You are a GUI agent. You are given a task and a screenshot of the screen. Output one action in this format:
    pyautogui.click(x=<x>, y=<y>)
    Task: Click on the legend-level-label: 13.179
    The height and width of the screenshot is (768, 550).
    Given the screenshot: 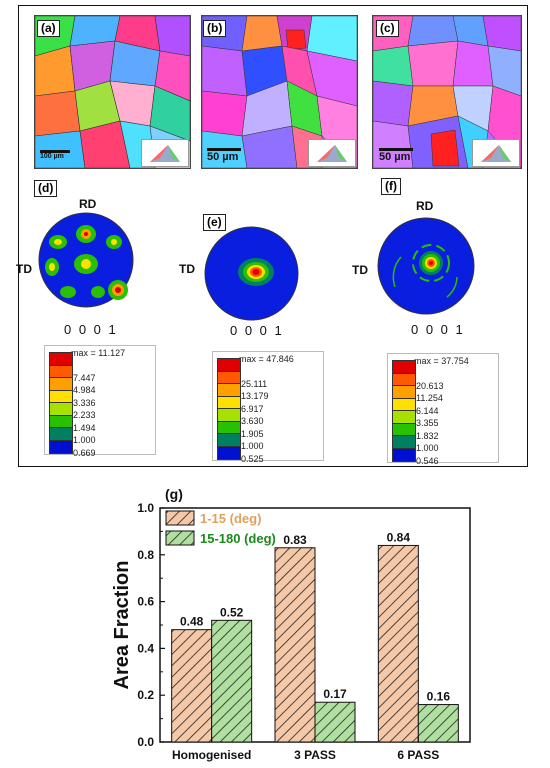 What is the action you would take?
    pyautogui.click(x=255, y=396)
    